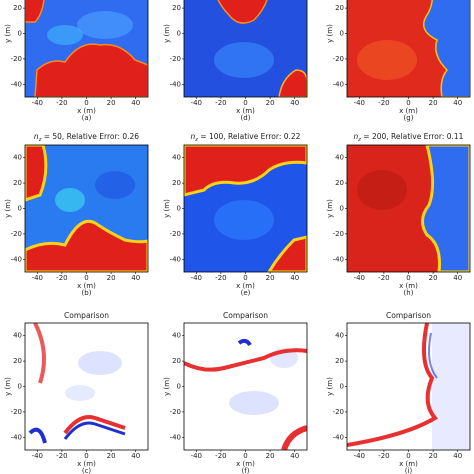  Describe the element at coordinates (412, 136) in the screenshot. I see `title-text: = 200, Relative Error: 0.11` at that location.